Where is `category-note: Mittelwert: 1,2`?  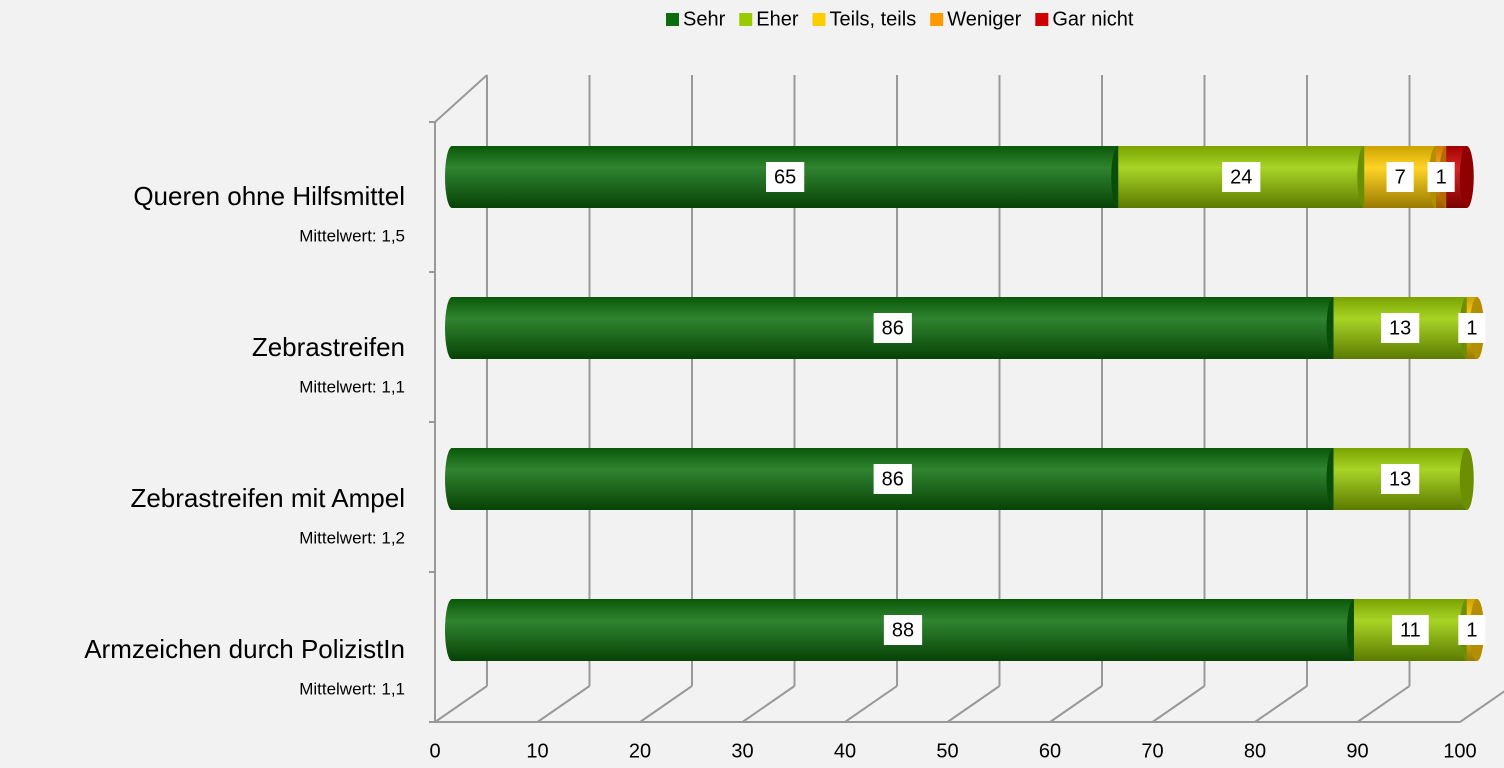 category-note: Mittelwert: 1,2 is located at coordinates (352, 537).